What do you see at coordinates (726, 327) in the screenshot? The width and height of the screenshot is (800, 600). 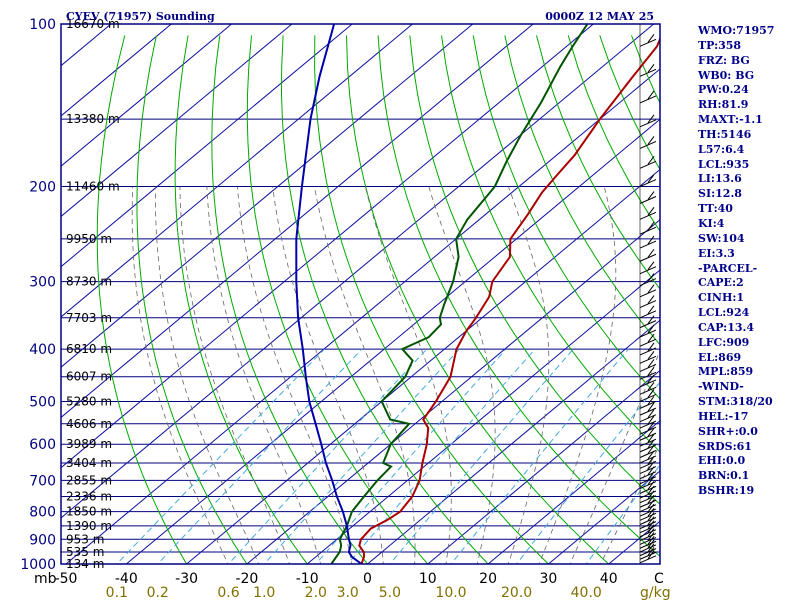 I see `stat-item: CAP:13.4` at bounding box center [726, 327].